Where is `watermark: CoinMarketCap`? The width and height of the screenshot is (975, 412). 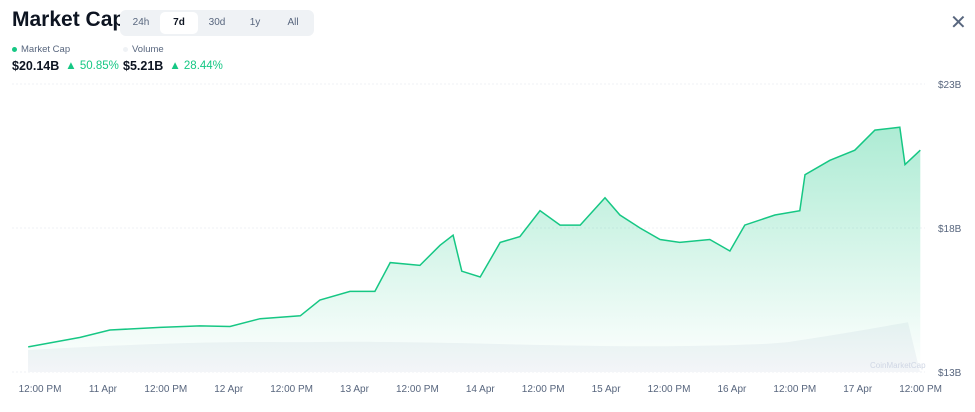
watermark: CoinMarketCap is located at coordinates (898, 365).